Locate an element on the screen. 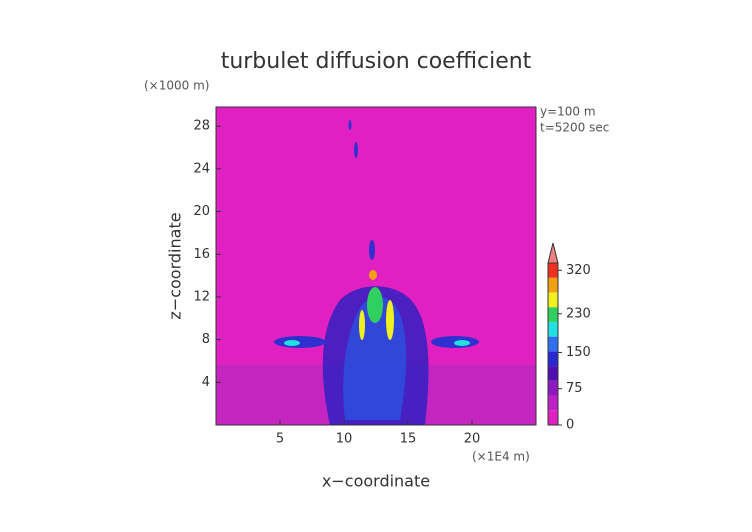 This screenshot has height=532, width=752. x-tick-label: 5 is located at coordinates (280, 439).